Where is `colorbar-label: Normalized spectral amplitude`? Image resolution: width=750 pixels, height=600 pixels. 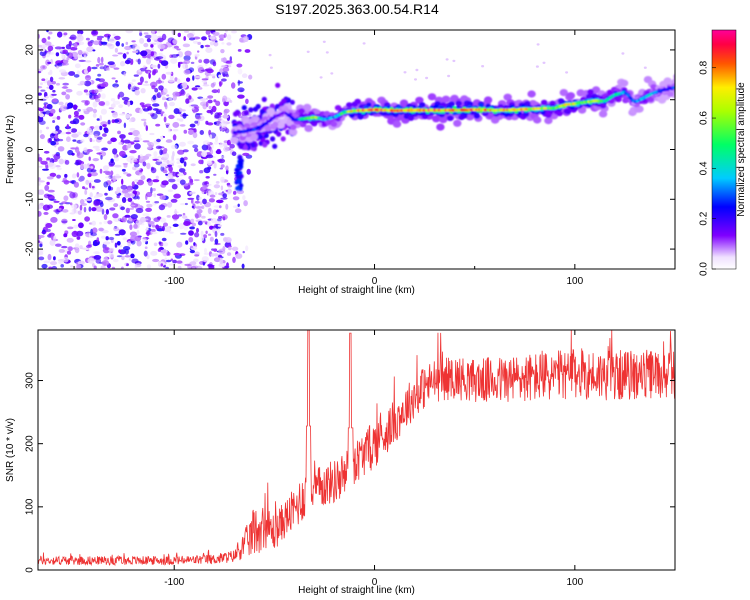 colorbar-label: Normalized spectral amplitude is located at coordinates (741, 149).